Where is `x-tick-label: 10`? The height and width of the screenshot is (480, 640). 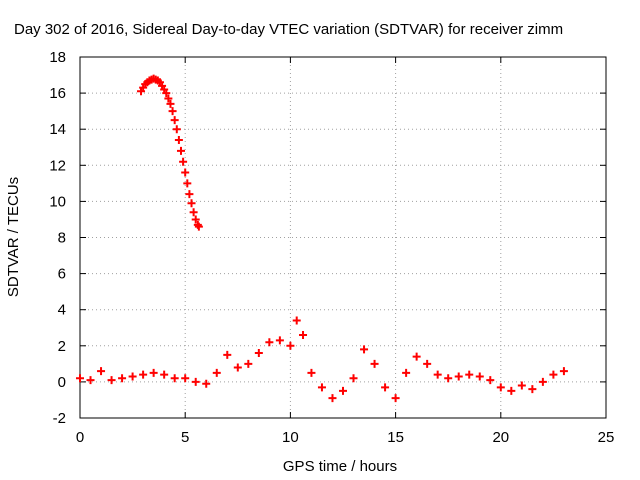
x-tick-label: 10 is located at coordinates (290, 437).